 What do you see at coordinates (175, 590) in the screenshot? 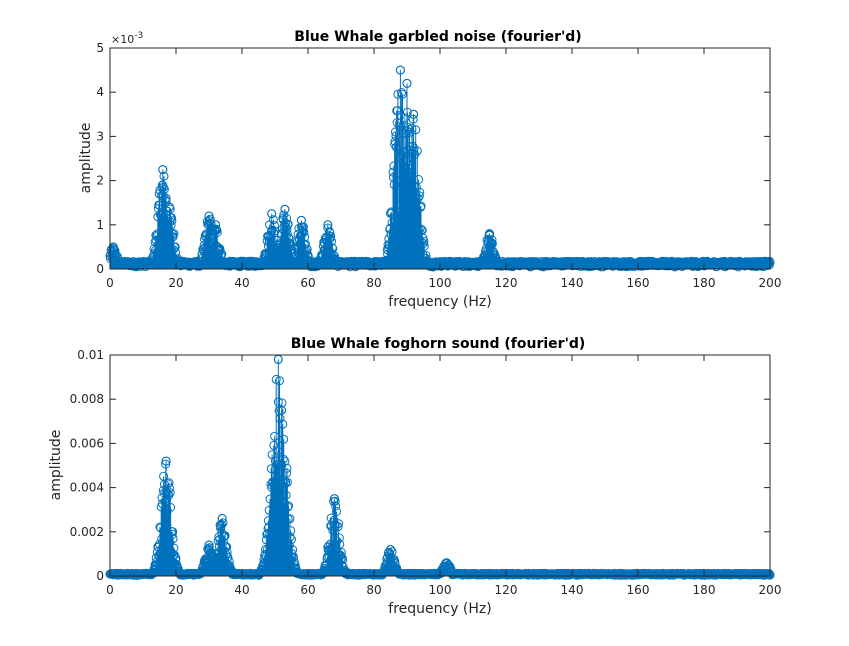
I see `bottom-x-tick-label: 20` at bounding box center [175, 590].